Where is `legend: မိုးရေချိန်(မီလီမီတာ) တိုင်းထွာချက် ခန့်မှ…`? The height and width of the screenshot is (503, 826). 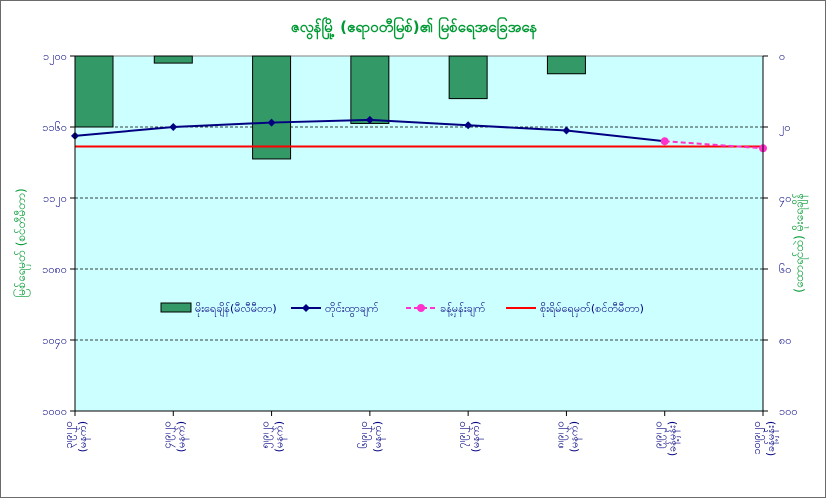 legend: မိုးရေချိန်(မီလီမီတာ) တိုင်းထွာချက် ခန့်မှ… is located at coordinates (402, 309).